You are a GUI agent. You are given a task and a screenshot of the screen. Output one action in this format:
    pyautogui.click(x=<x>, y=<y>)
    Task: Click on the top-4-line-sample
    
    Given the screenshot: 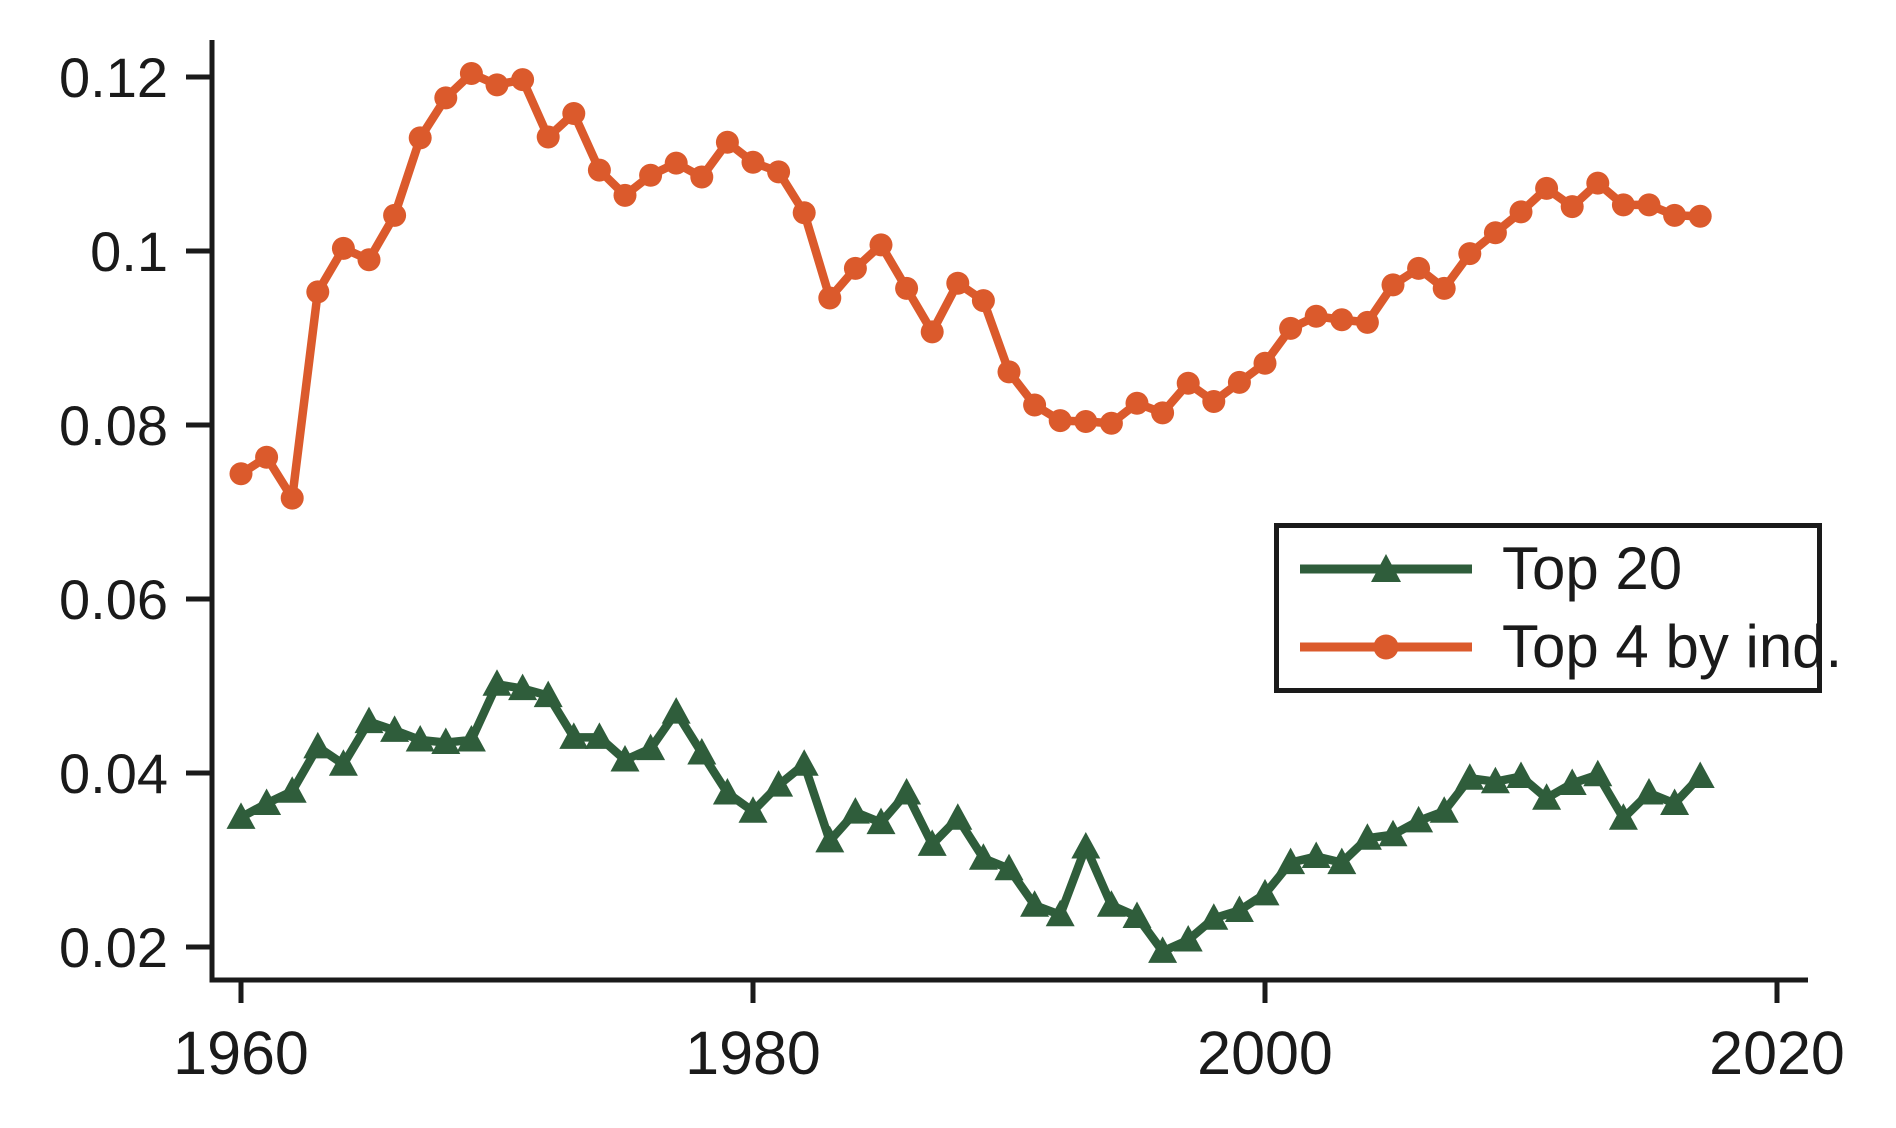 What is the action you would take?
    pyautogui.click(x=1386, y=647)
    